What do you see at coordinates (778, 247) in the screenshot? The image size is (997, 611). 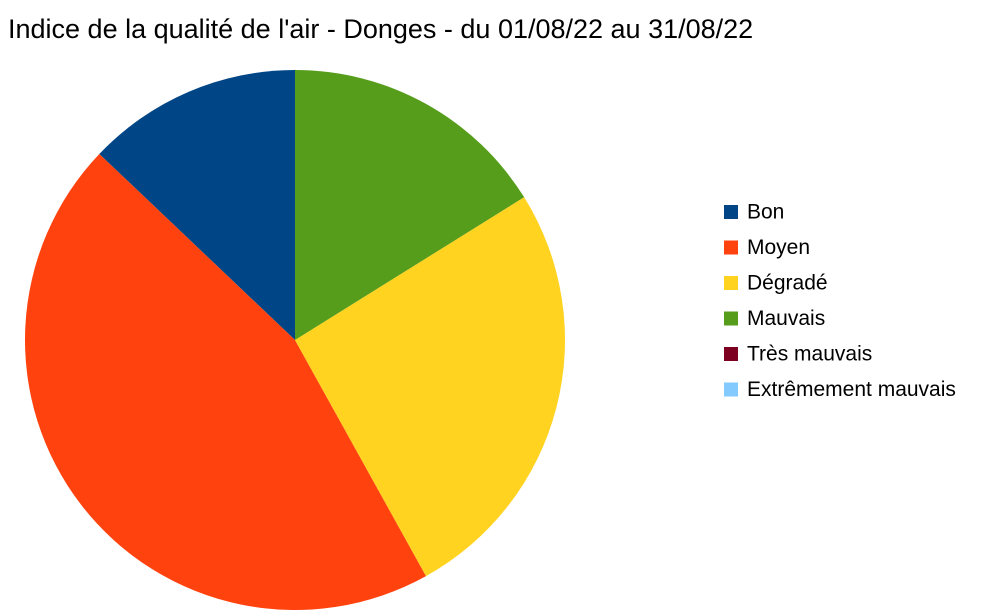 I see `legend-label: Moyen` at bounding box center [778, 247].